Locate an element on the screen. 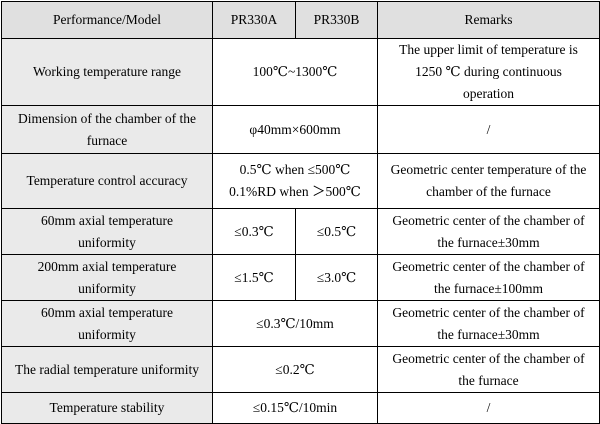  value-cell: 100℃~1300℃ is located at coordinates (295, 72).